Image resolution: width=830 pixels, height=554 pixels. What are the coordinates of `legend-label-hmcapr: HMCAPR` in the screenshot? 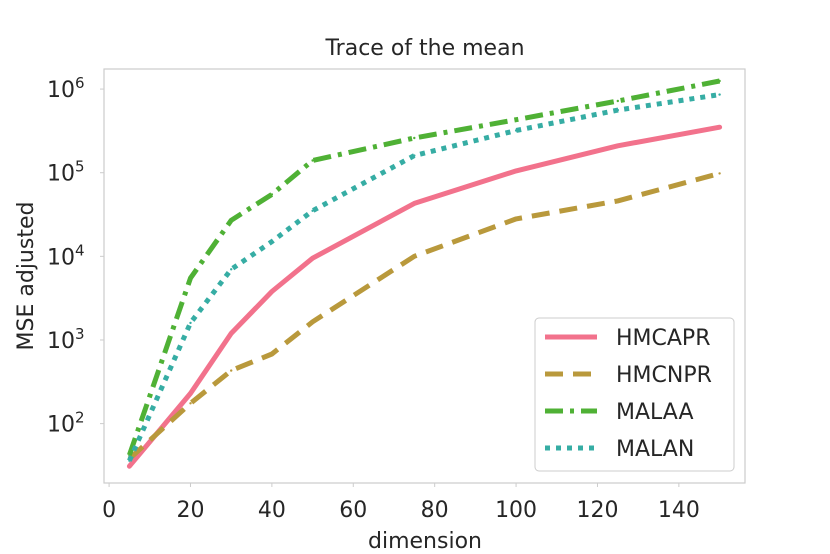 It's located at (663, 338).